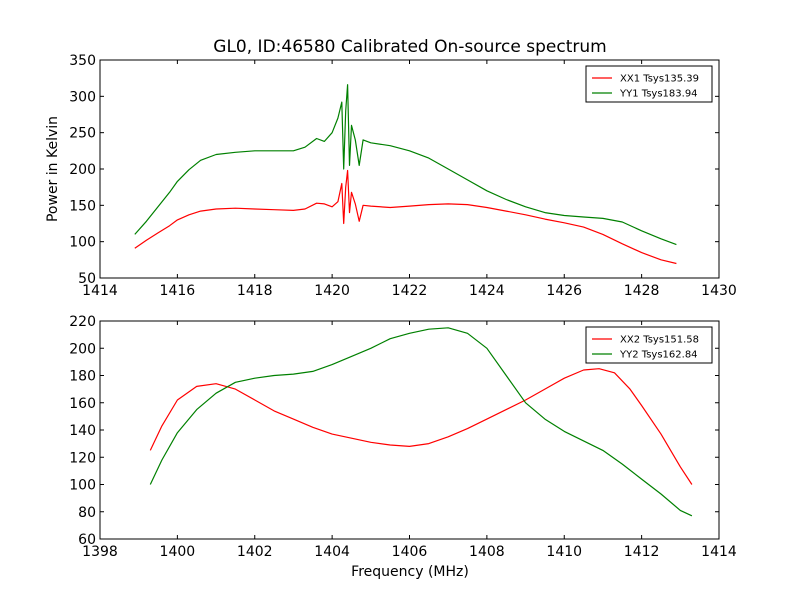 This screenshot has width=800, height=604. What do you see at coordinates (658, 94) in the screenshot?
I see `legend-label: YY1 Tsys183.94` at bounding box center [658, 94].